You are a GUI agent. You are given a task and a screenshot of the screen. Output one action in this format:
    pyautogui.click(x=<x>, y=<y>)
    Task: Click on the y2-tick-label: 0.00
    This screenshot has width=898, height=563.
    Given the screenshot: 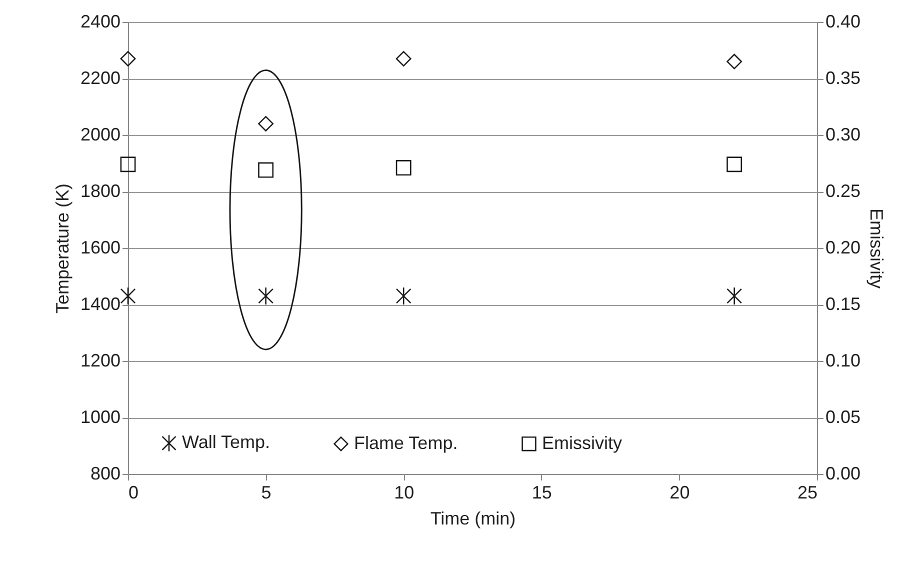 What is the action you would take?
    pyautogui.click(x=843, y=474)
    